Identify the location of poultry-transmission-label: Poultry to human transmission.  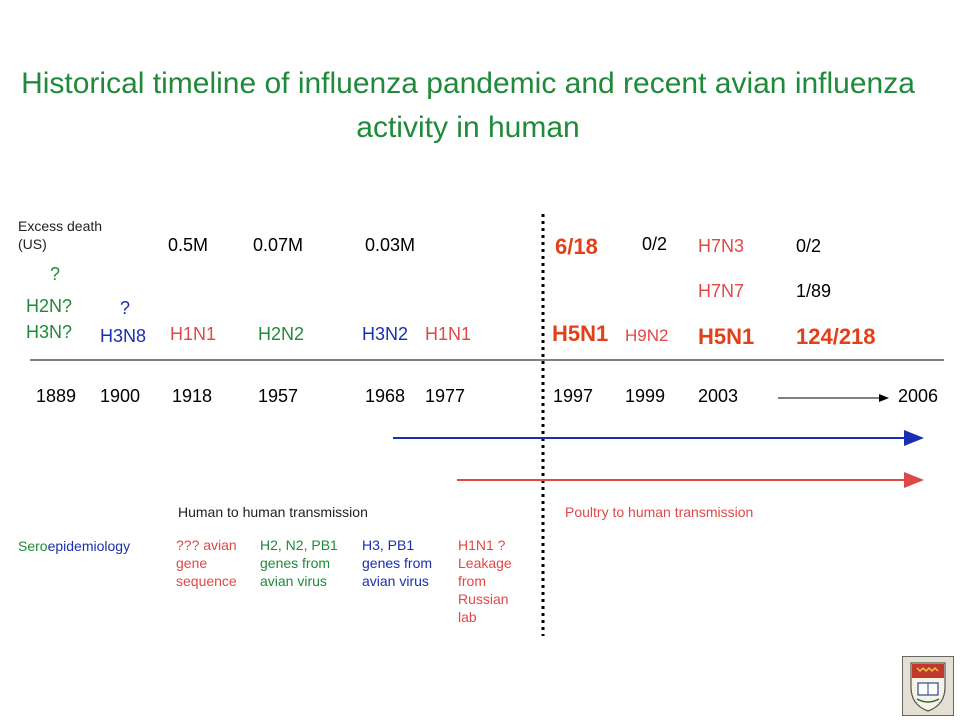
(659, 512).